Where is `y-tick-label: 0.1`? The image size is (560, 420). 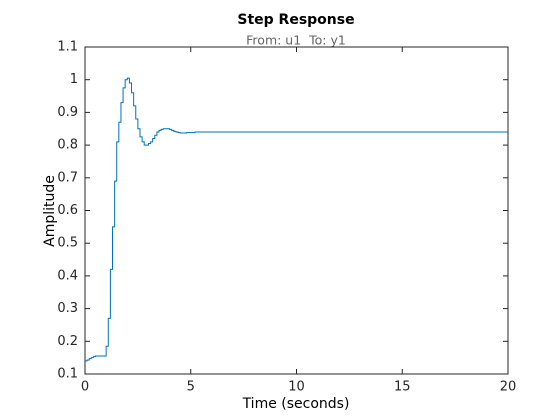
y-tick-label: 0.1 is located at coordinates (67, 374).